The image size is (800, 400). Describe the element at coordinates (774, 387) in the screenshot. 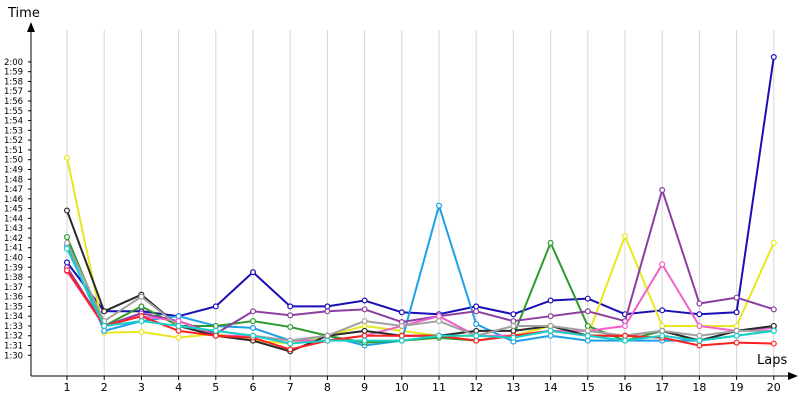

I see `x-tick-label: 20` at that location.